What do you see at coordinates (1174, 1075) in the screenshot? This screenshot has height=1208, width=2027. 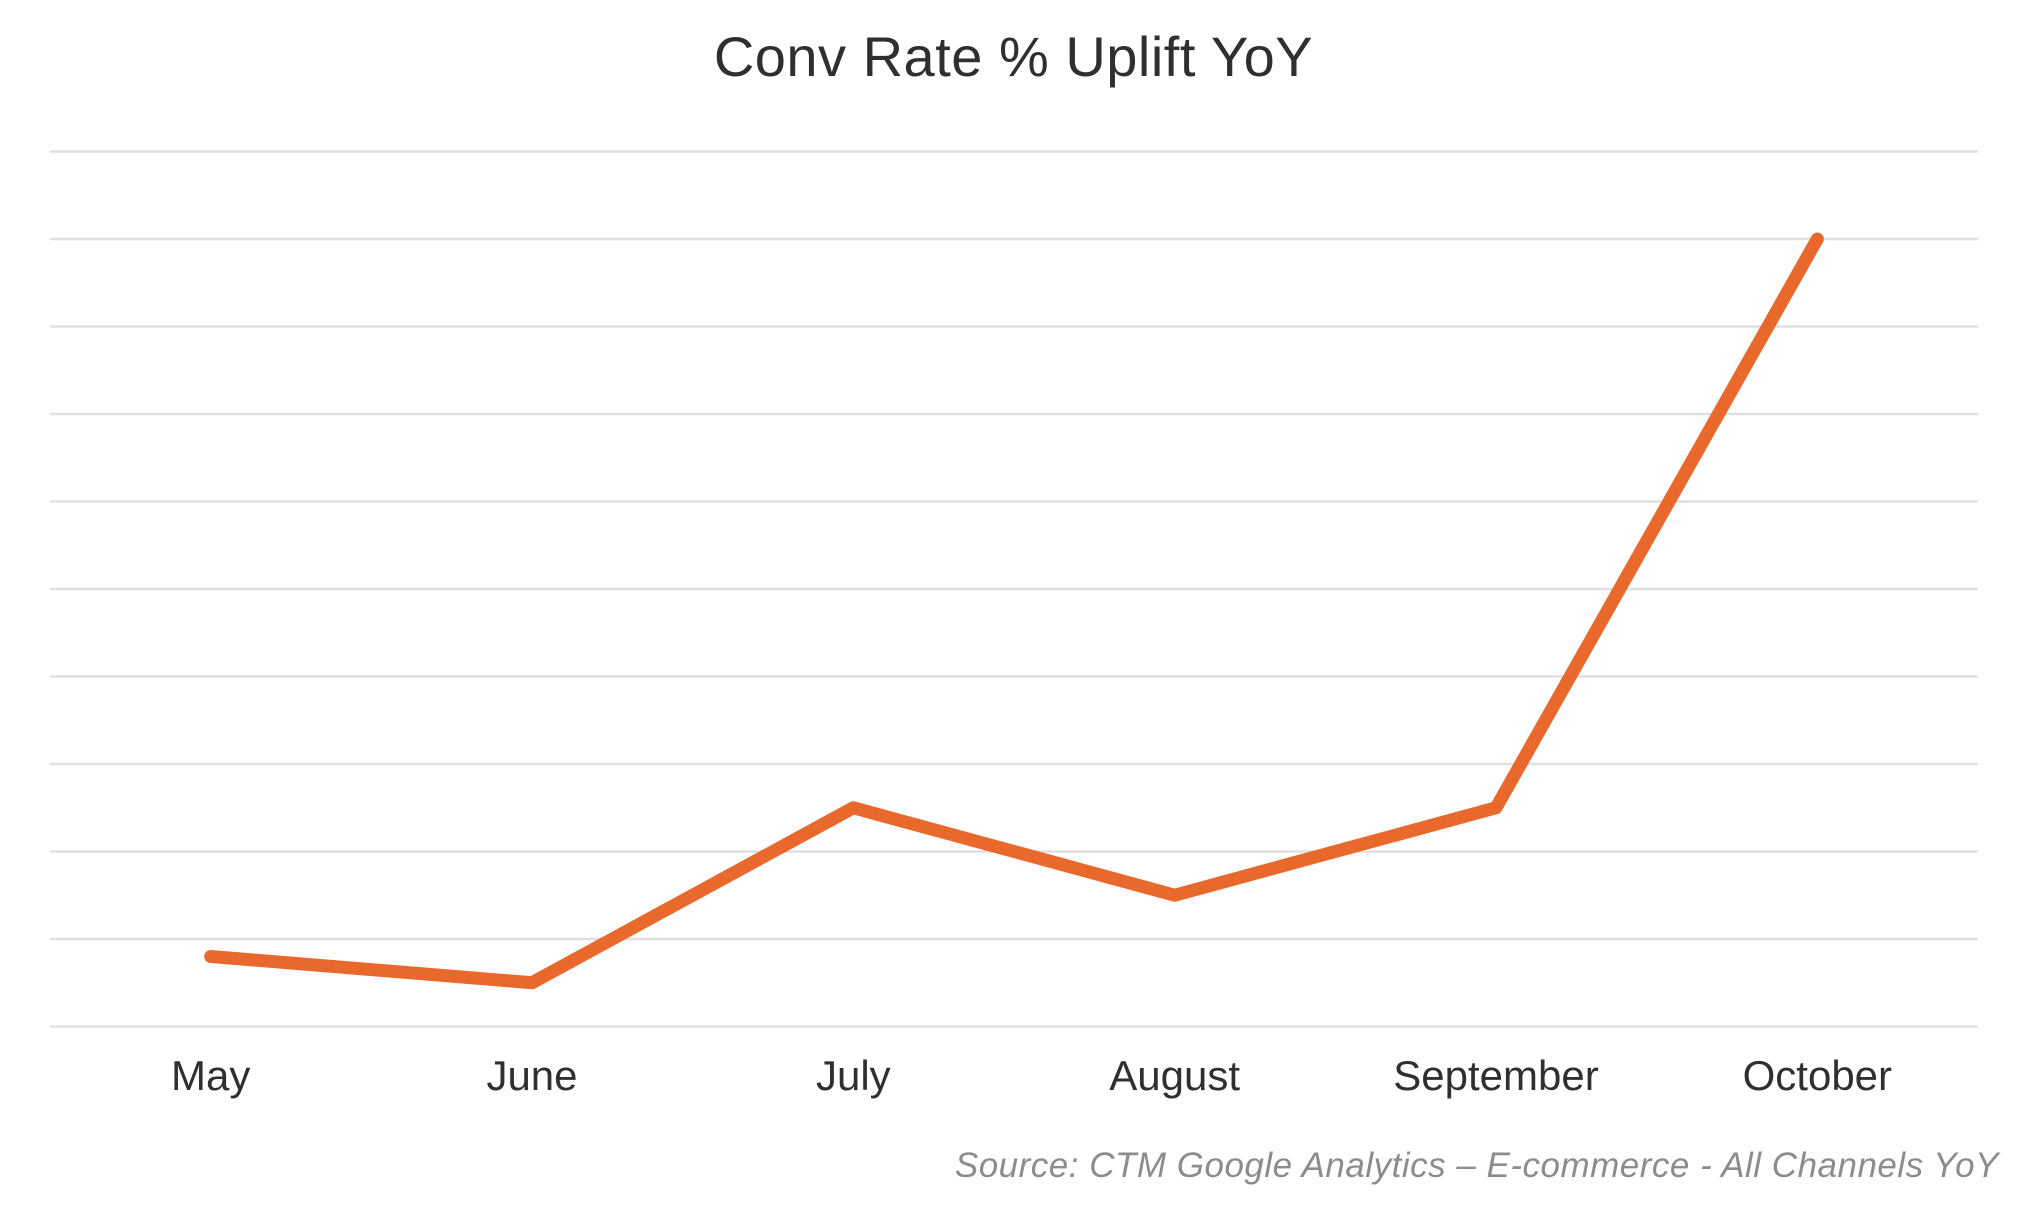 I see `x-axis-label-august: August` at bounding box center [1174, 1075].